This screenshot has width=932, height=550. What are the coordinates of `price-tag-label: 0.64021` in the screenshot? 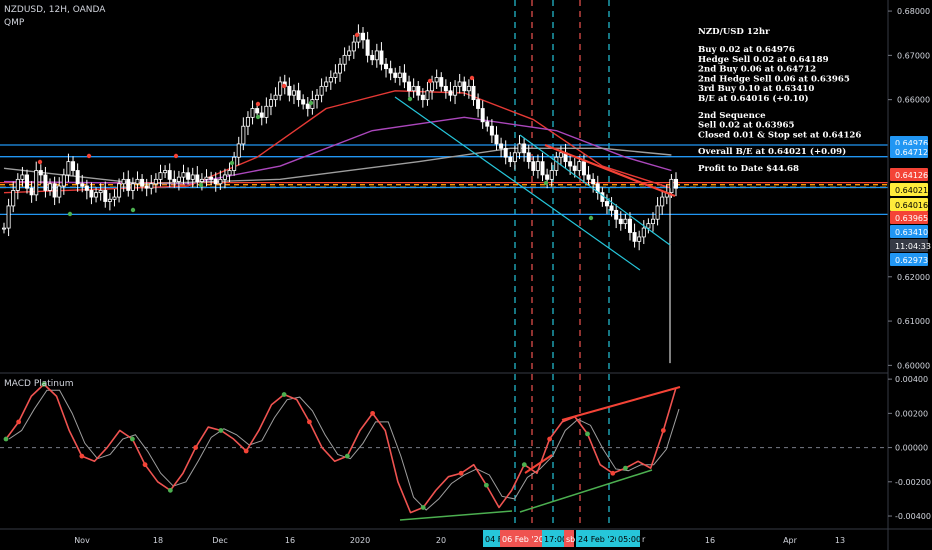 It's located at (911, 190).